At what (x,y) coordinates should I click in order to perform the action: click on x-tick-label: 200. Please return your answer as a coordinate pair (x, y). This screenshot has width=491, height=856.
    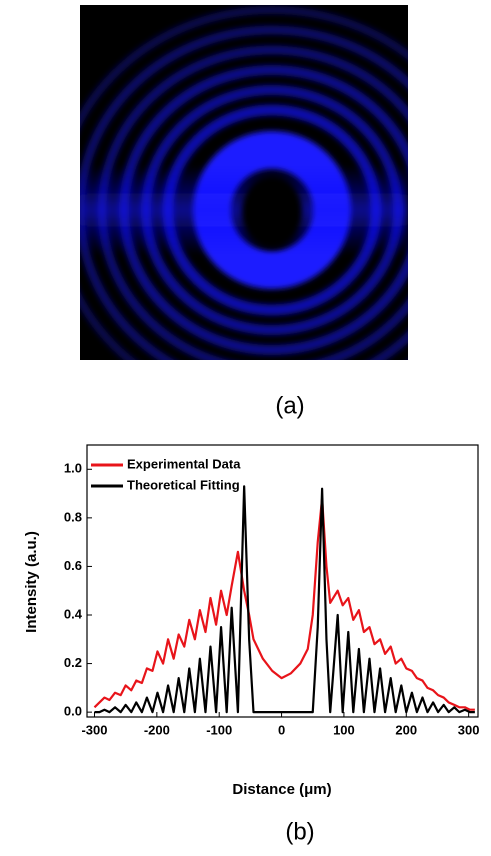
    Looking at the image, I should click on (406, 729).